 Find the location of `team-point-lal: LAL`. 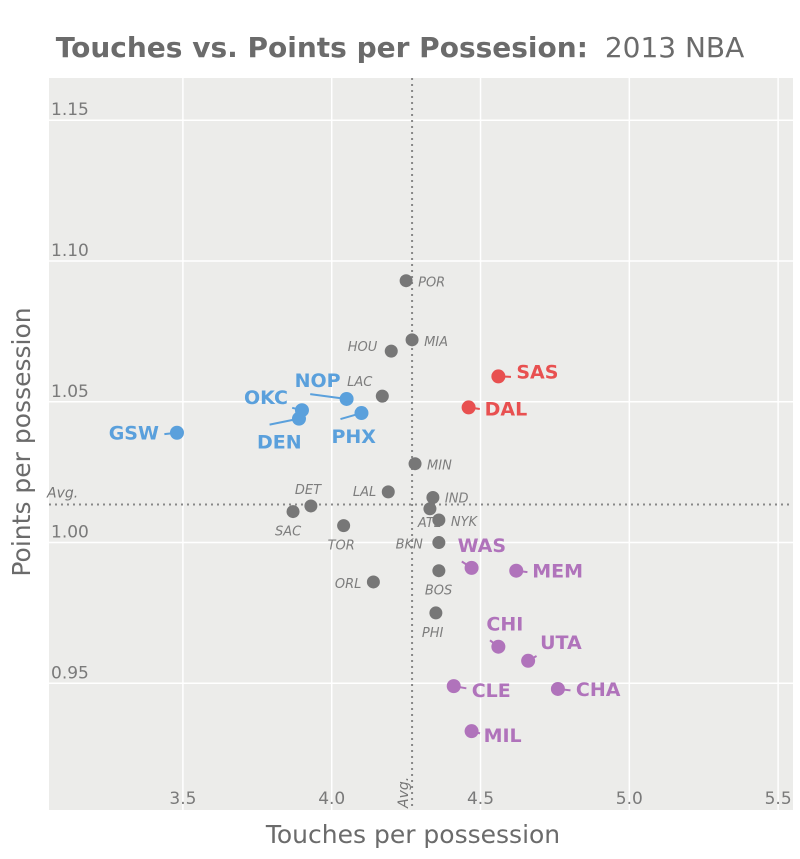

team-point-lal: LAL is located at coordinates (374, 492).